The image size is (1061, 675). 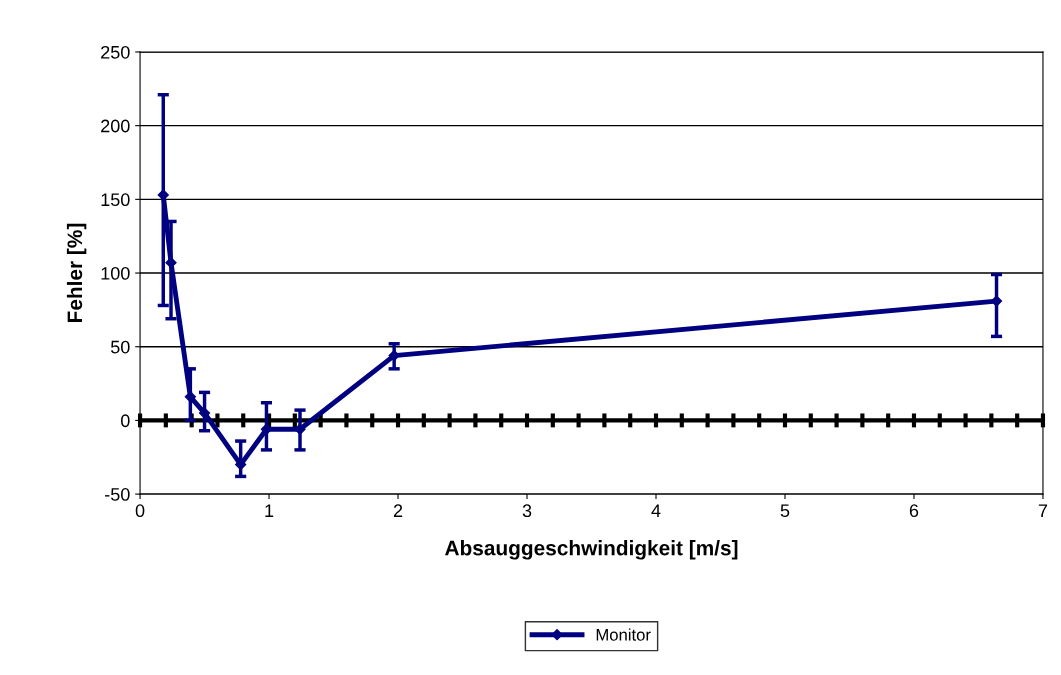 What do you see at coordinates (591, 550) in the screenshot?
I see `x-axis-title: Absauggeschwindigkeit [m/s]` at bounding box center [591, 550].